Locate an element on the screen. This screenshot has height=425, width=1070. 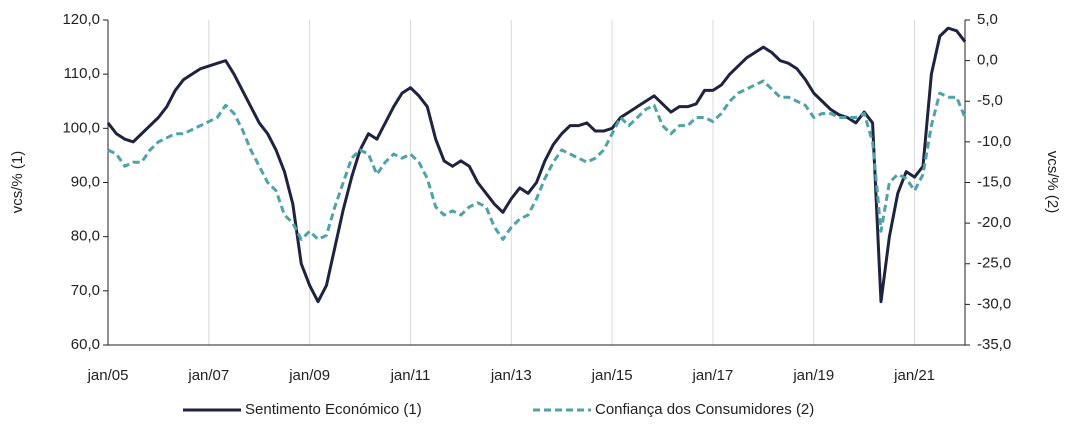
x-tick-label: jan/15 is located at coordinates (612, 375).